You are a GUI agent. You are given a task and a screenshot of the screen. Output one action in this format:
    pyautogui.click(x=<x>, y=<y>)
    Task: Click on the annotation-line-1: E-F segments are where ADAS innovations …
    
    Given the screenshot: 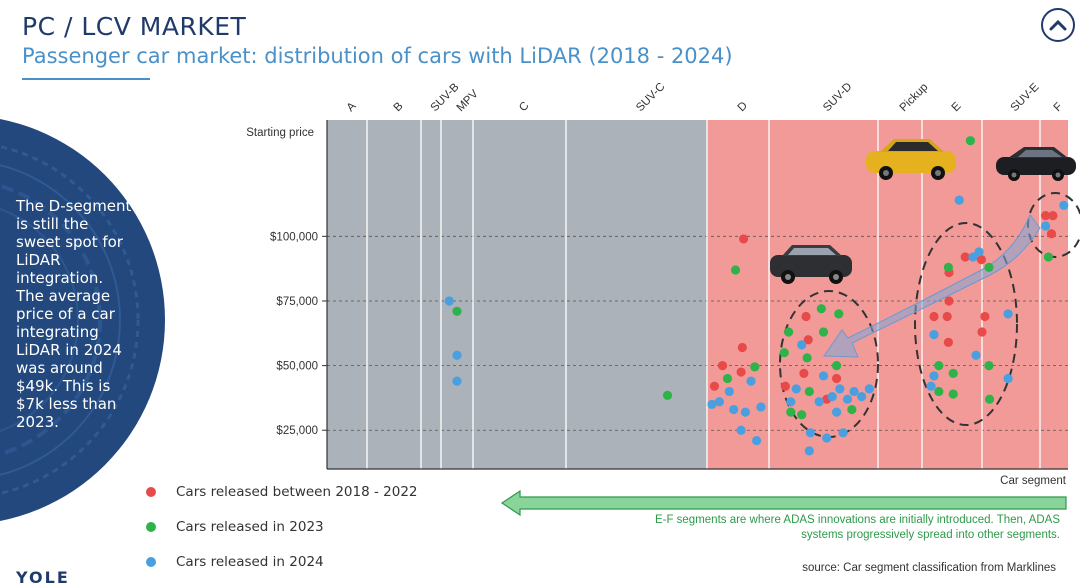 What is the action you would take?
    pyautogui.click(x=857, y=520)
    